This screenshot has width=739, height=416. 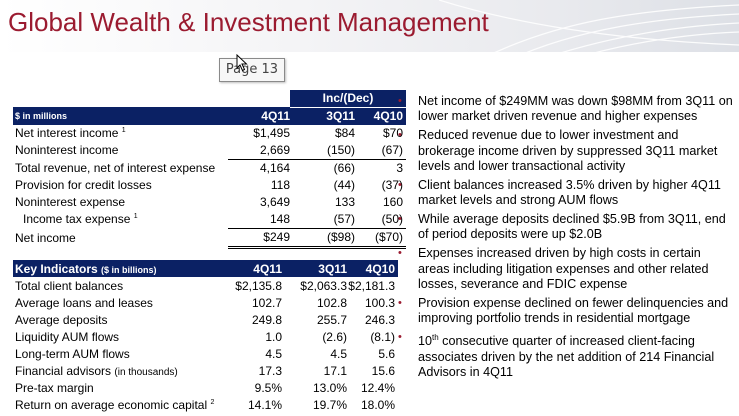 I want to click on cell: (67), so click(x=392, y=150).